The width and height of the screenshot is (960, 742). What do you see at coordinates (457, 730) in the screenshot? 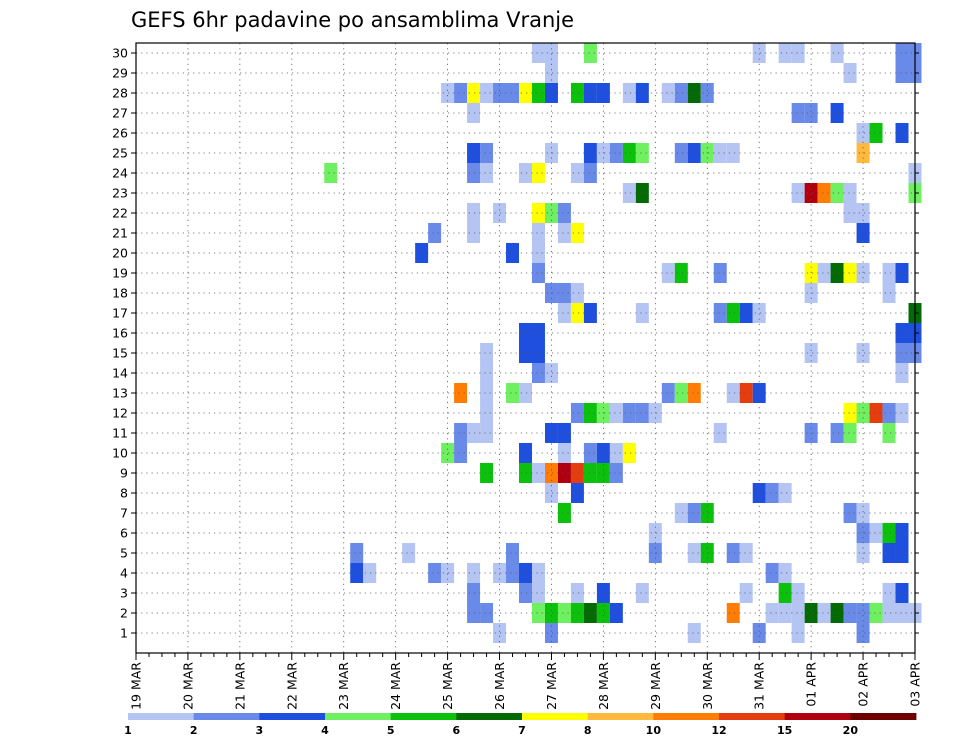
I see `colorbar-label: 6` at bounding box center [457, 730].